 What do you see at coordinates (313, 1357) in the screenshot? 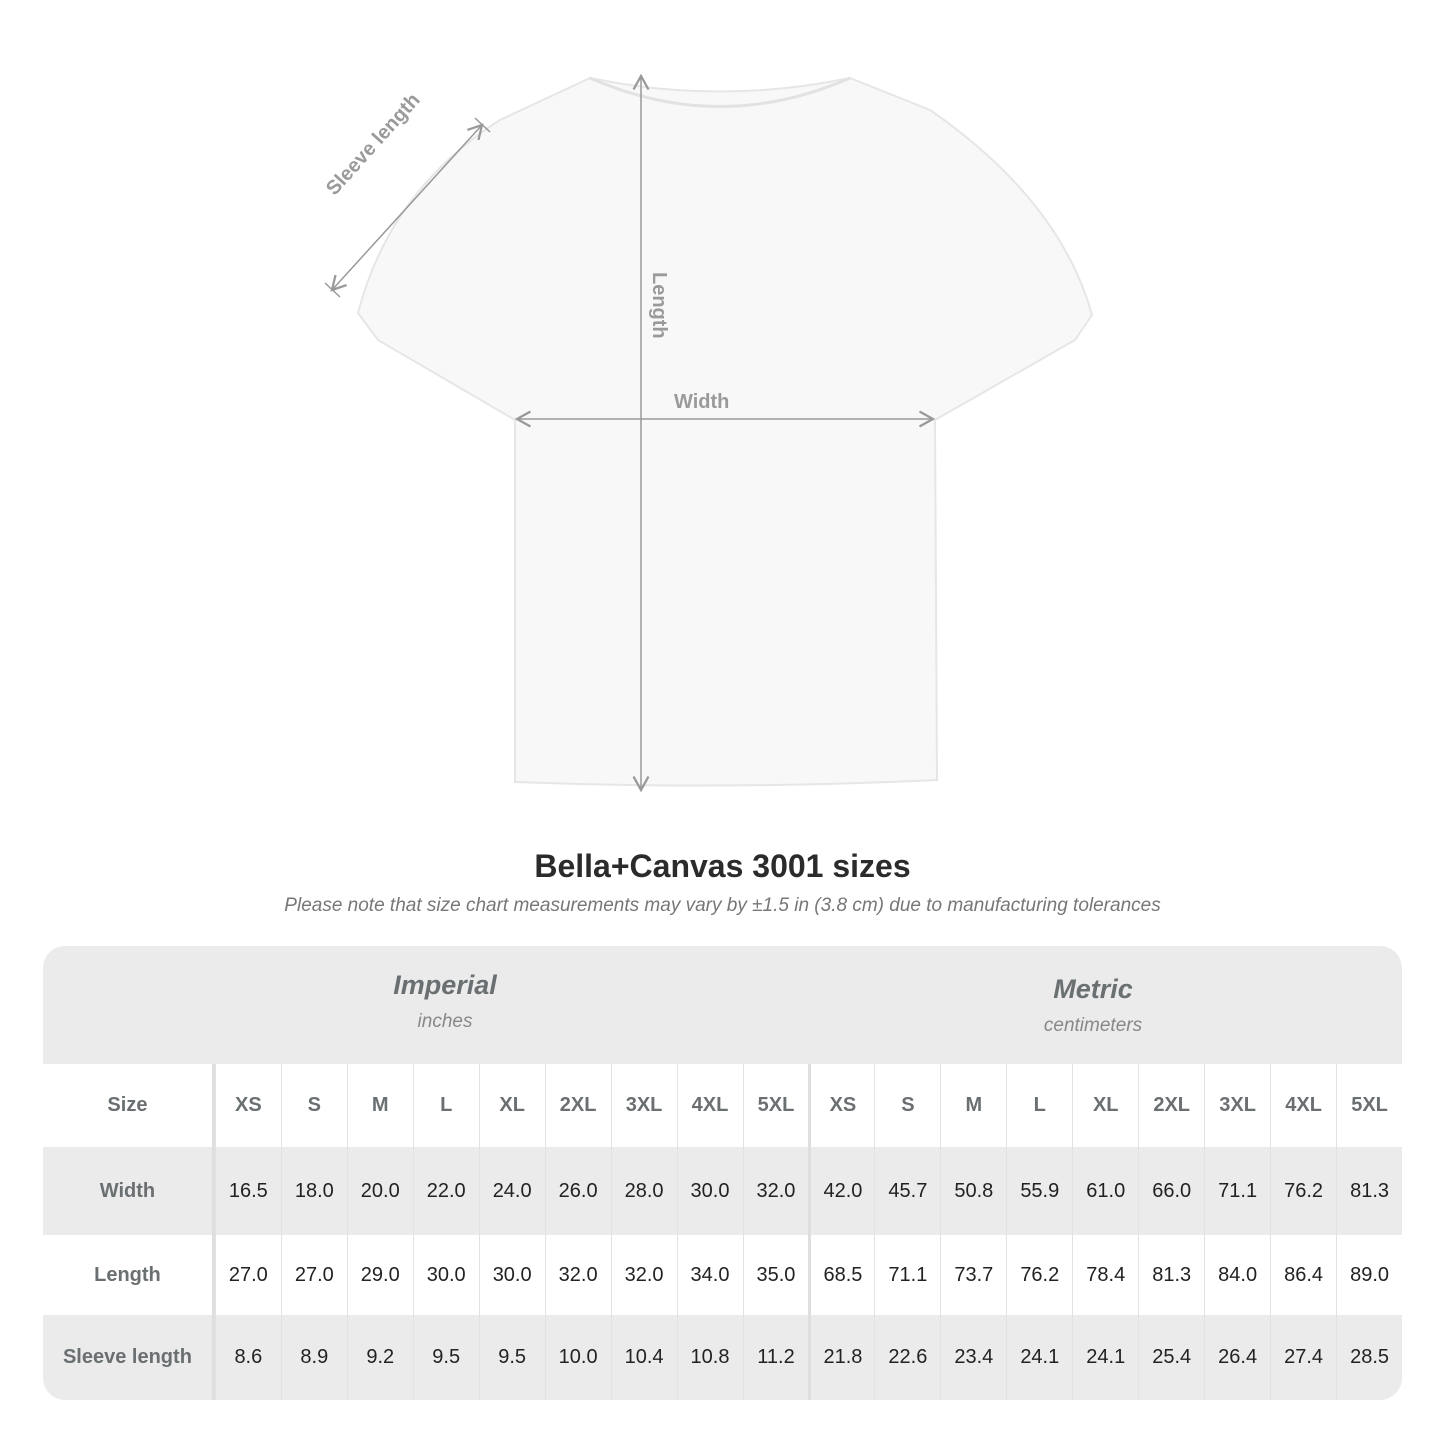
I see `imperial-value-cell: 8.9` at bounding box center [313, 1357].